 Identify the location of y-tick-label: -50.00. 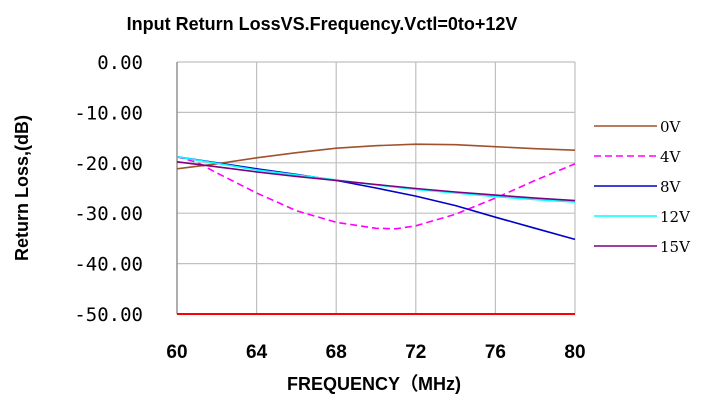
(108, 315).